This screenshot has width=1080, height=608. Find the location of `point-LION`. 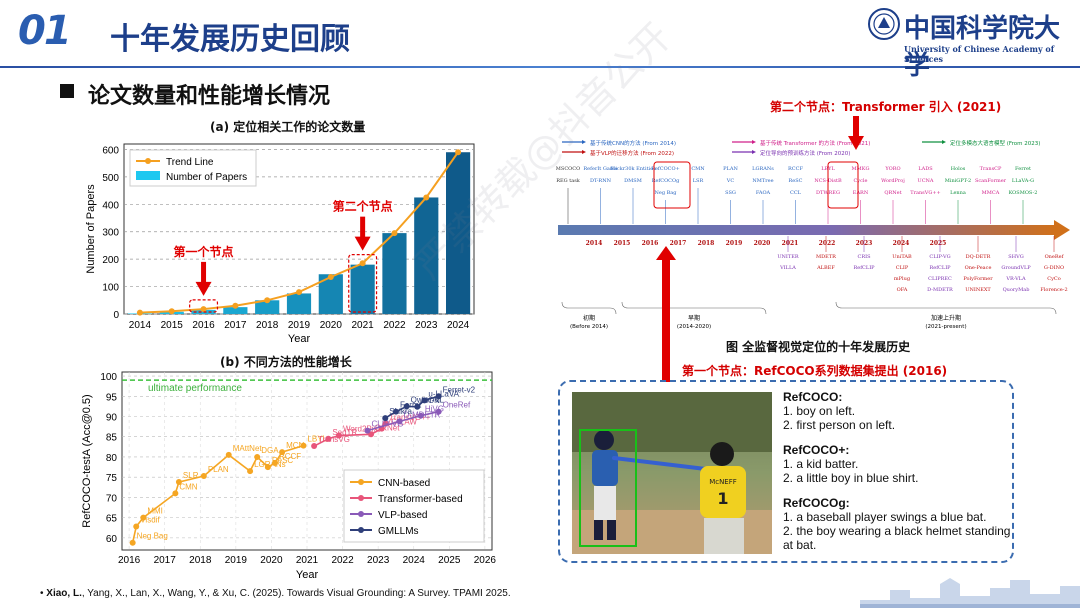

point-LION is located at coordinates (417, 406).